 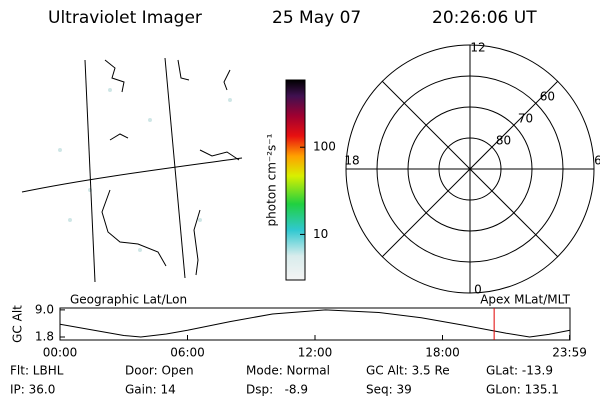 What do you see at coordinates (324, 147) in the screenshot?
I see `colorbar-tick-label: 100` at bounding box center [324, 147].